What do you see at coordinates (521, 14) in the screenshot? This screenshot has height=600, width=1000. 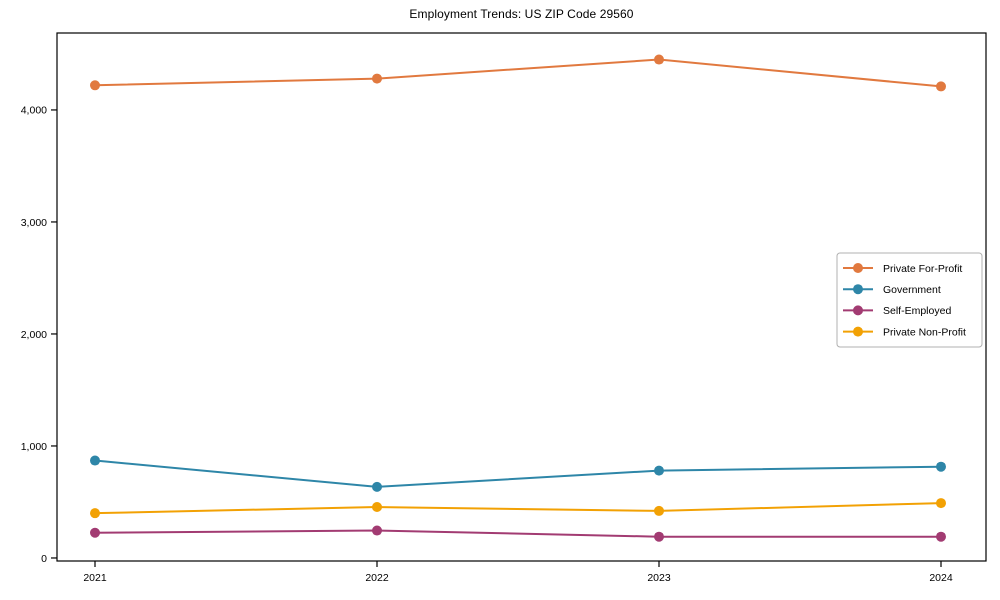 I see `chart-title: Employment Trends: US ZIP Code 29560` at bounding box center [521, 14].